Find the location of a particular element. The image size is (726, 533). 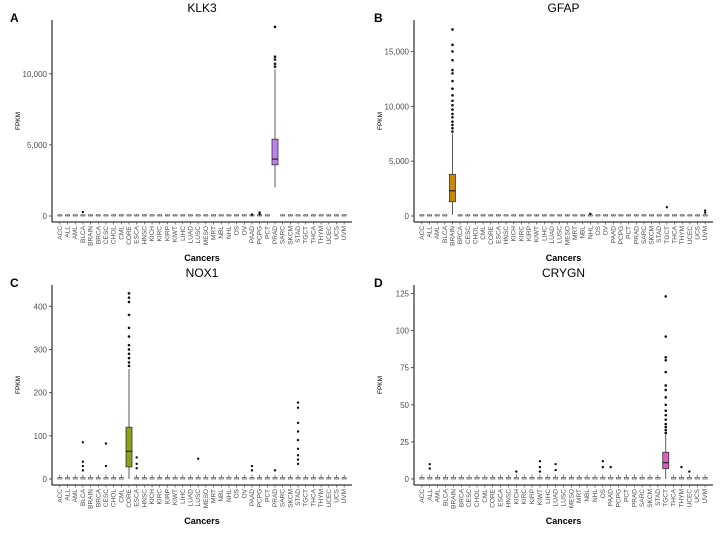

x-tick-label: MRT is located at coordinates (575, 233).